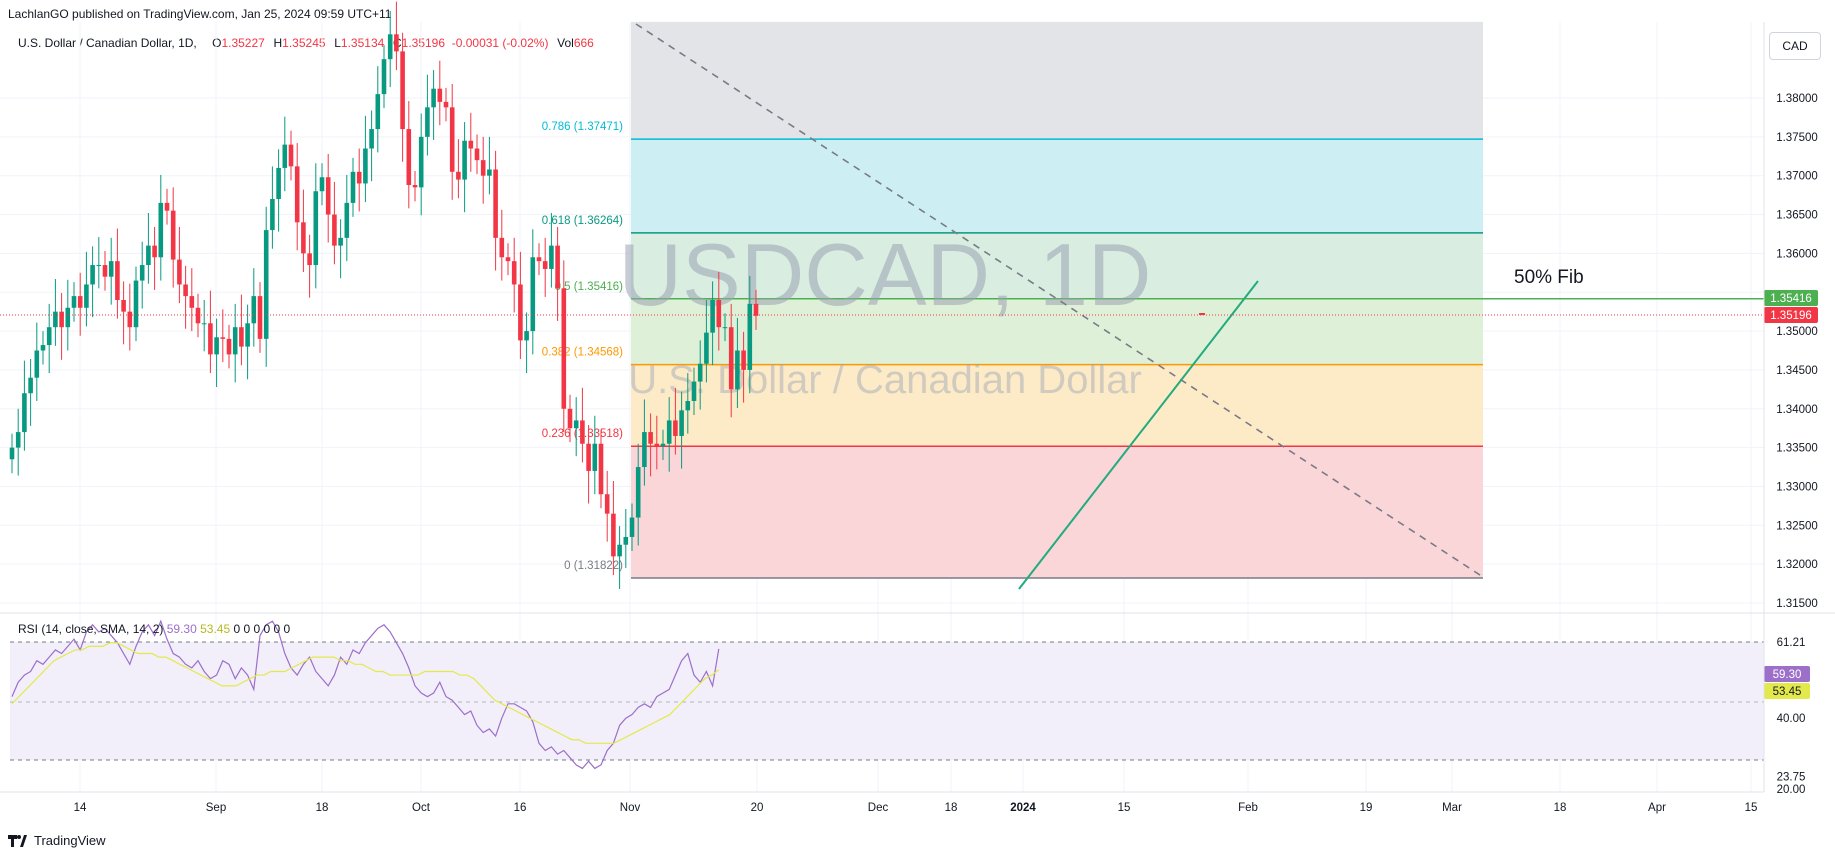  Describe the element at coordinates (1452, 808) in the screenshot. I see `time-tick: Mar` at that location.